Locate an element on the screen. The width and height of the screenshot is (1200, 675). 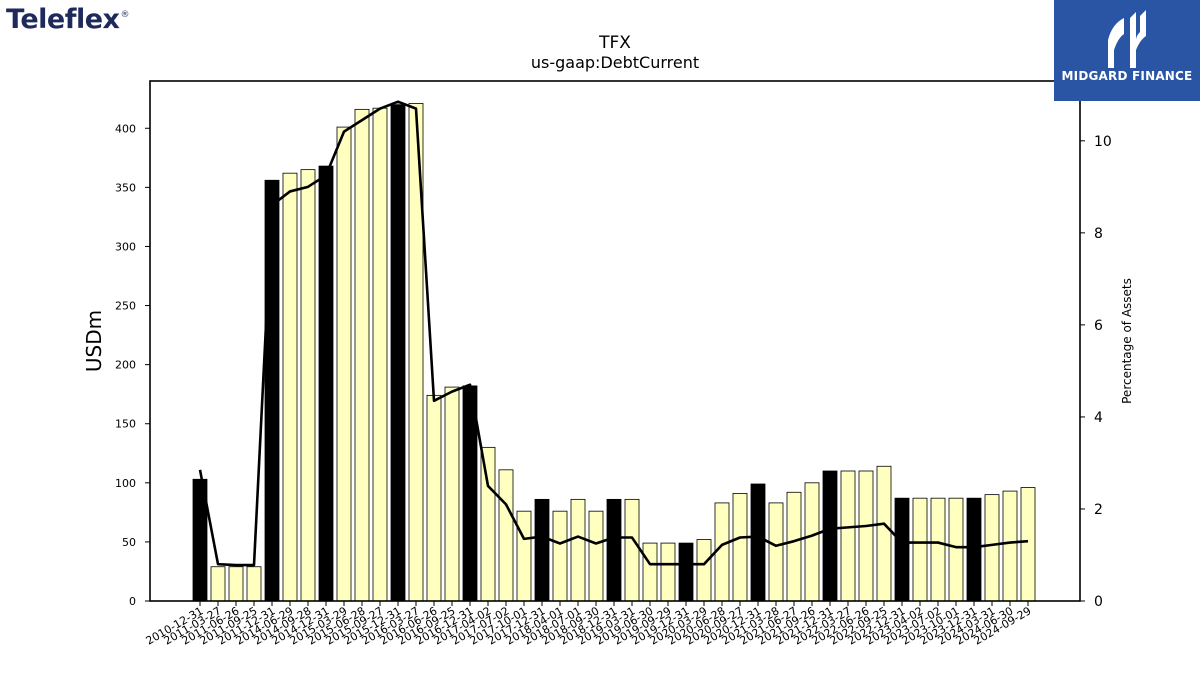
y-tick-label: 300 is located at coordinates (125, 246).